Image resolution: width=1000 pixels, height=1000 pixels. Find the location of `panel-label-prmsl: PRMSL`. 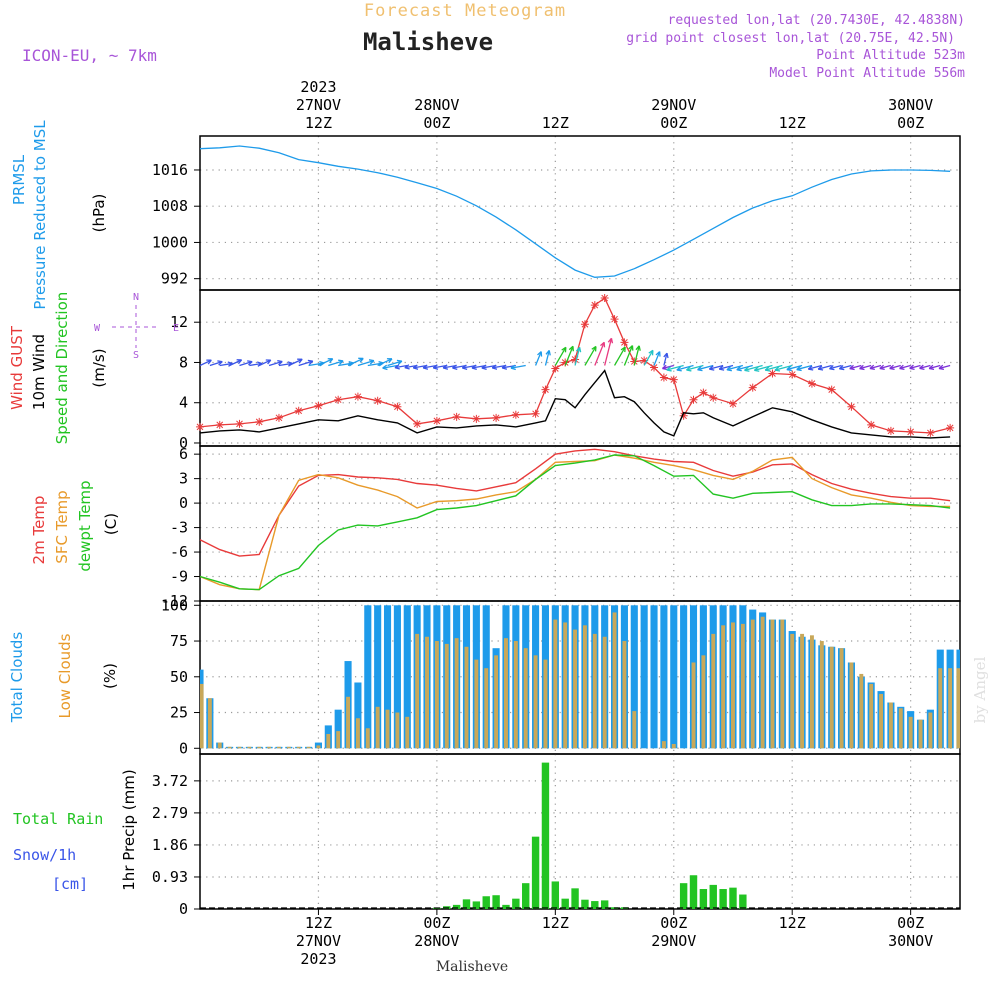

panel-label-prmsl: PRMSL is located at coordinates (19, 179).